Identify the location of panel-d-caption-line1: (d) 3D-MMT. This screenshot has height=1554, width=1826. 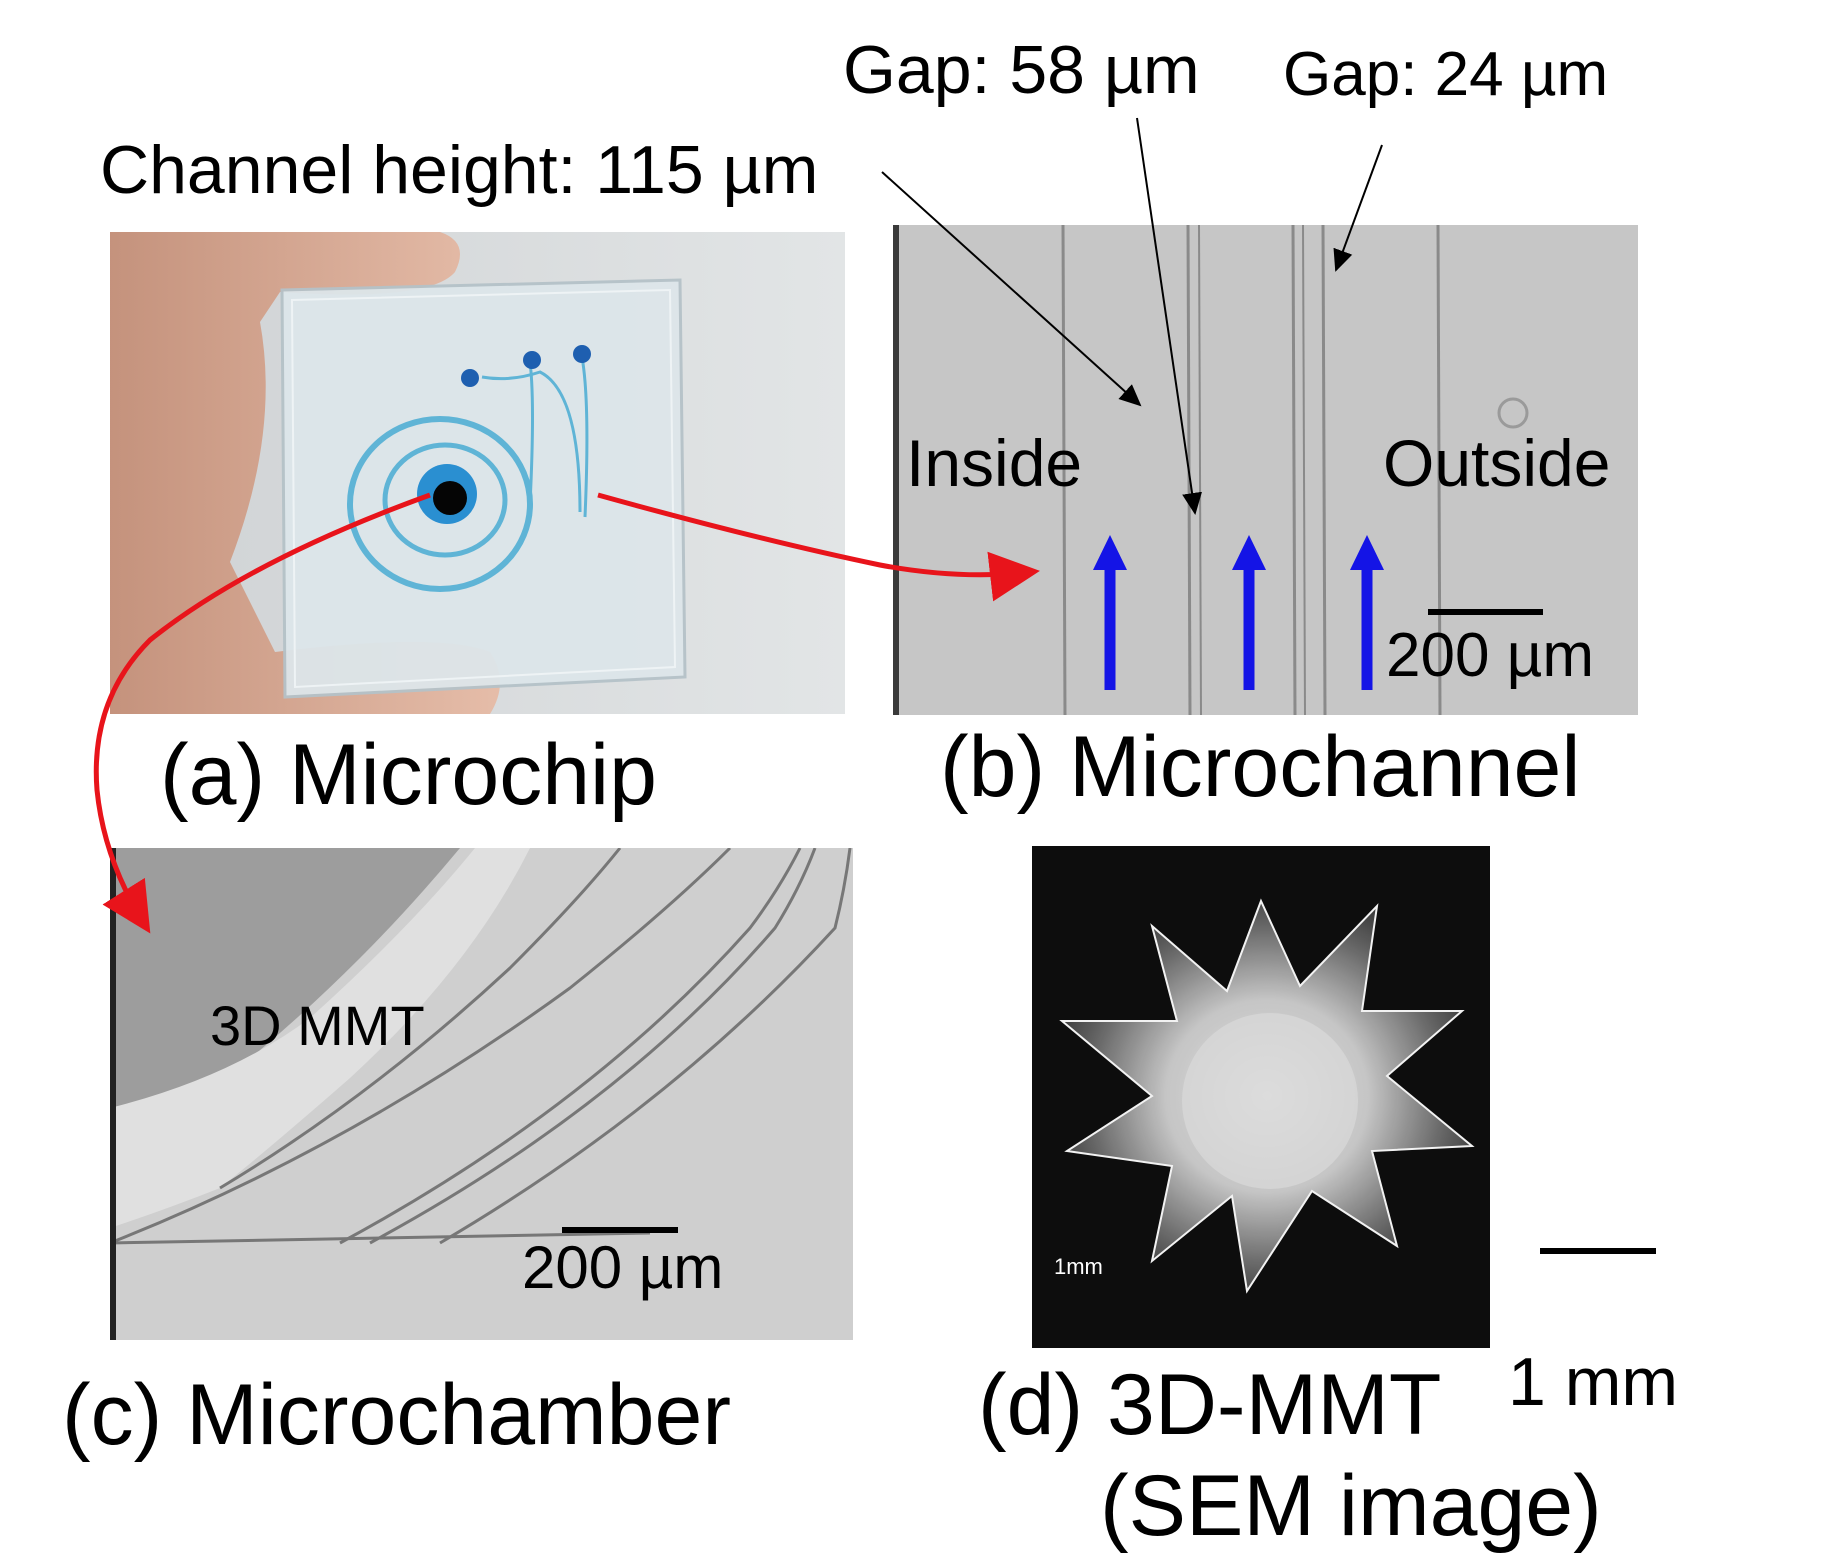
(1210, 1405).